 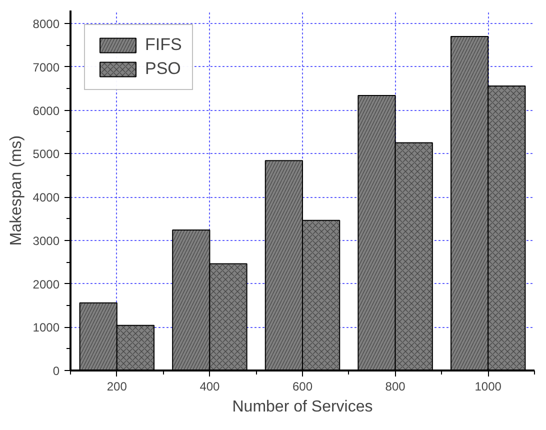 I want to click on x-tick-label: 1000, so click(x=488, y=387).